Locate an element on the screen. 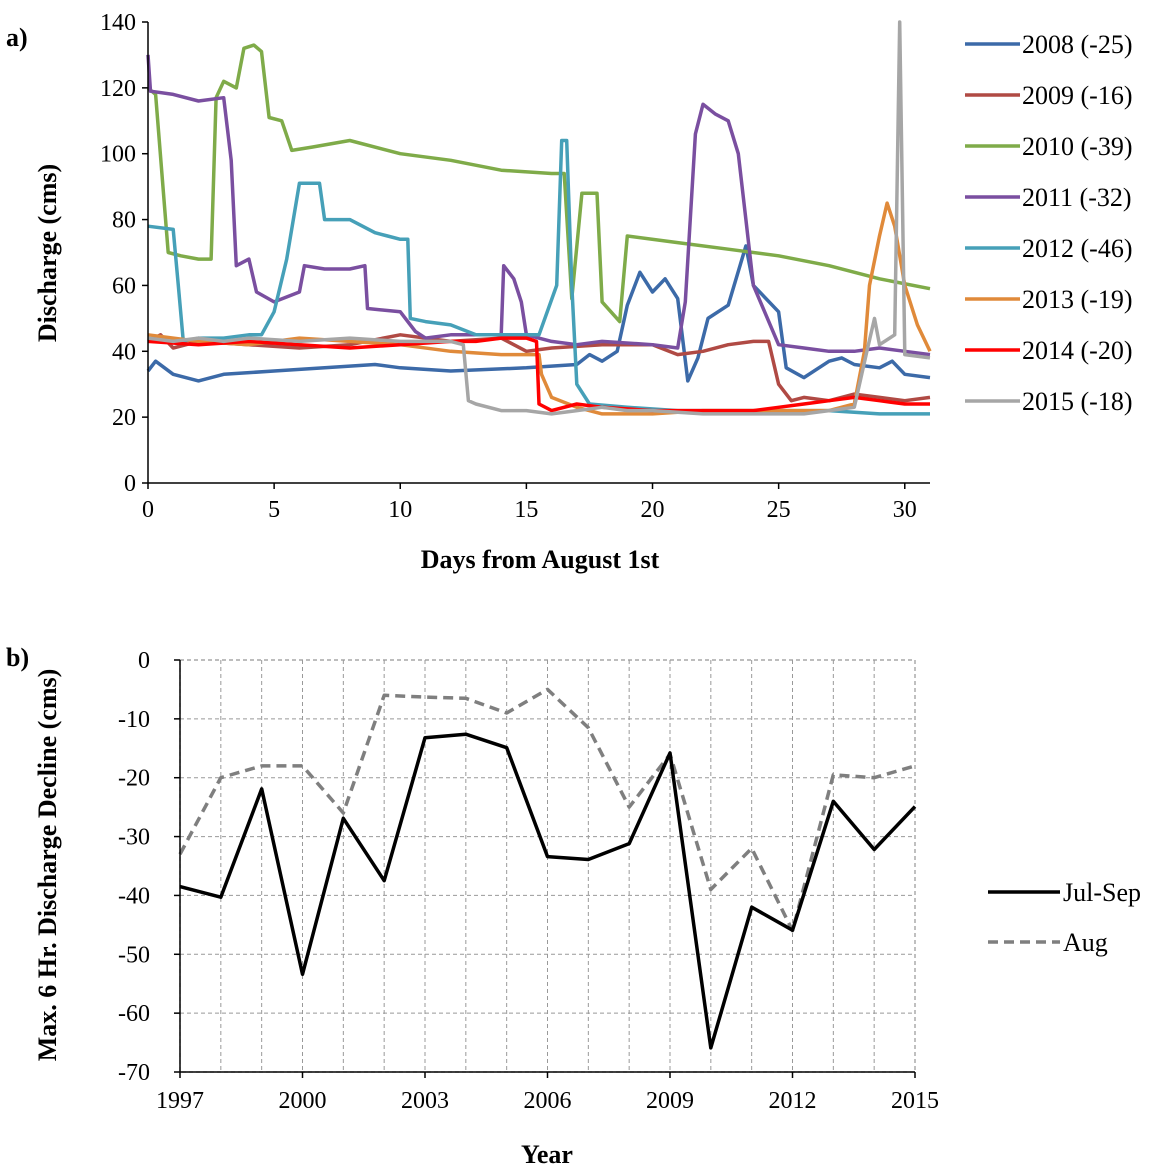  x-tick-label: 5 is located at coordinates (274, 510).